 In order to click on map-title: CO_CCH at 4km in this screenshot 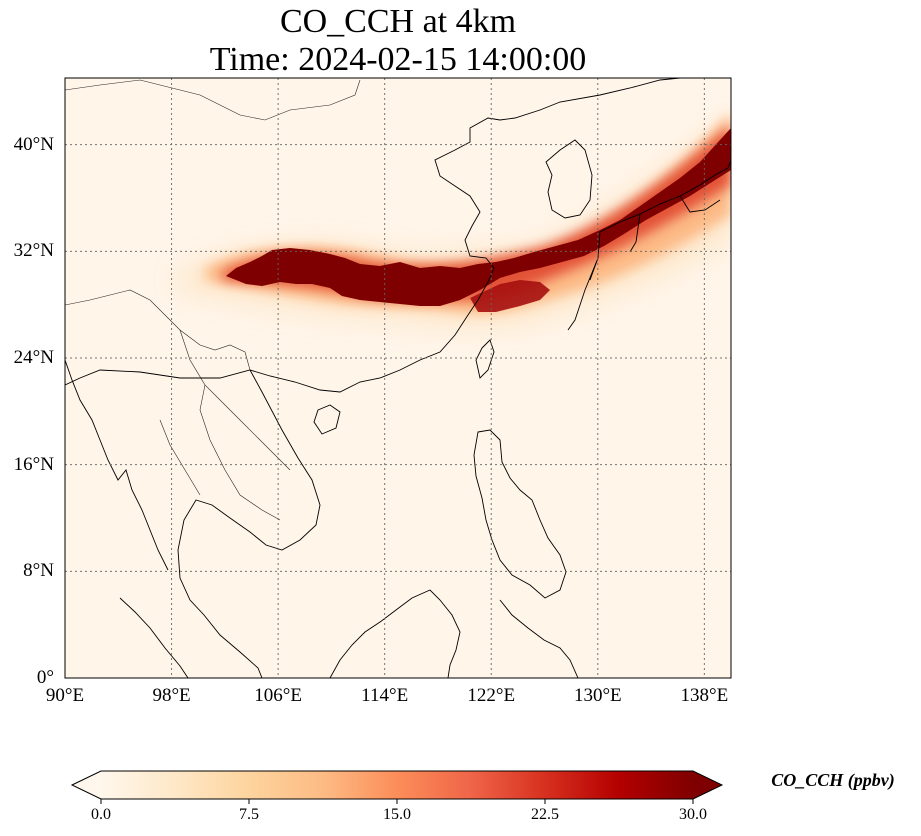, I will do `click(398, 21)`.